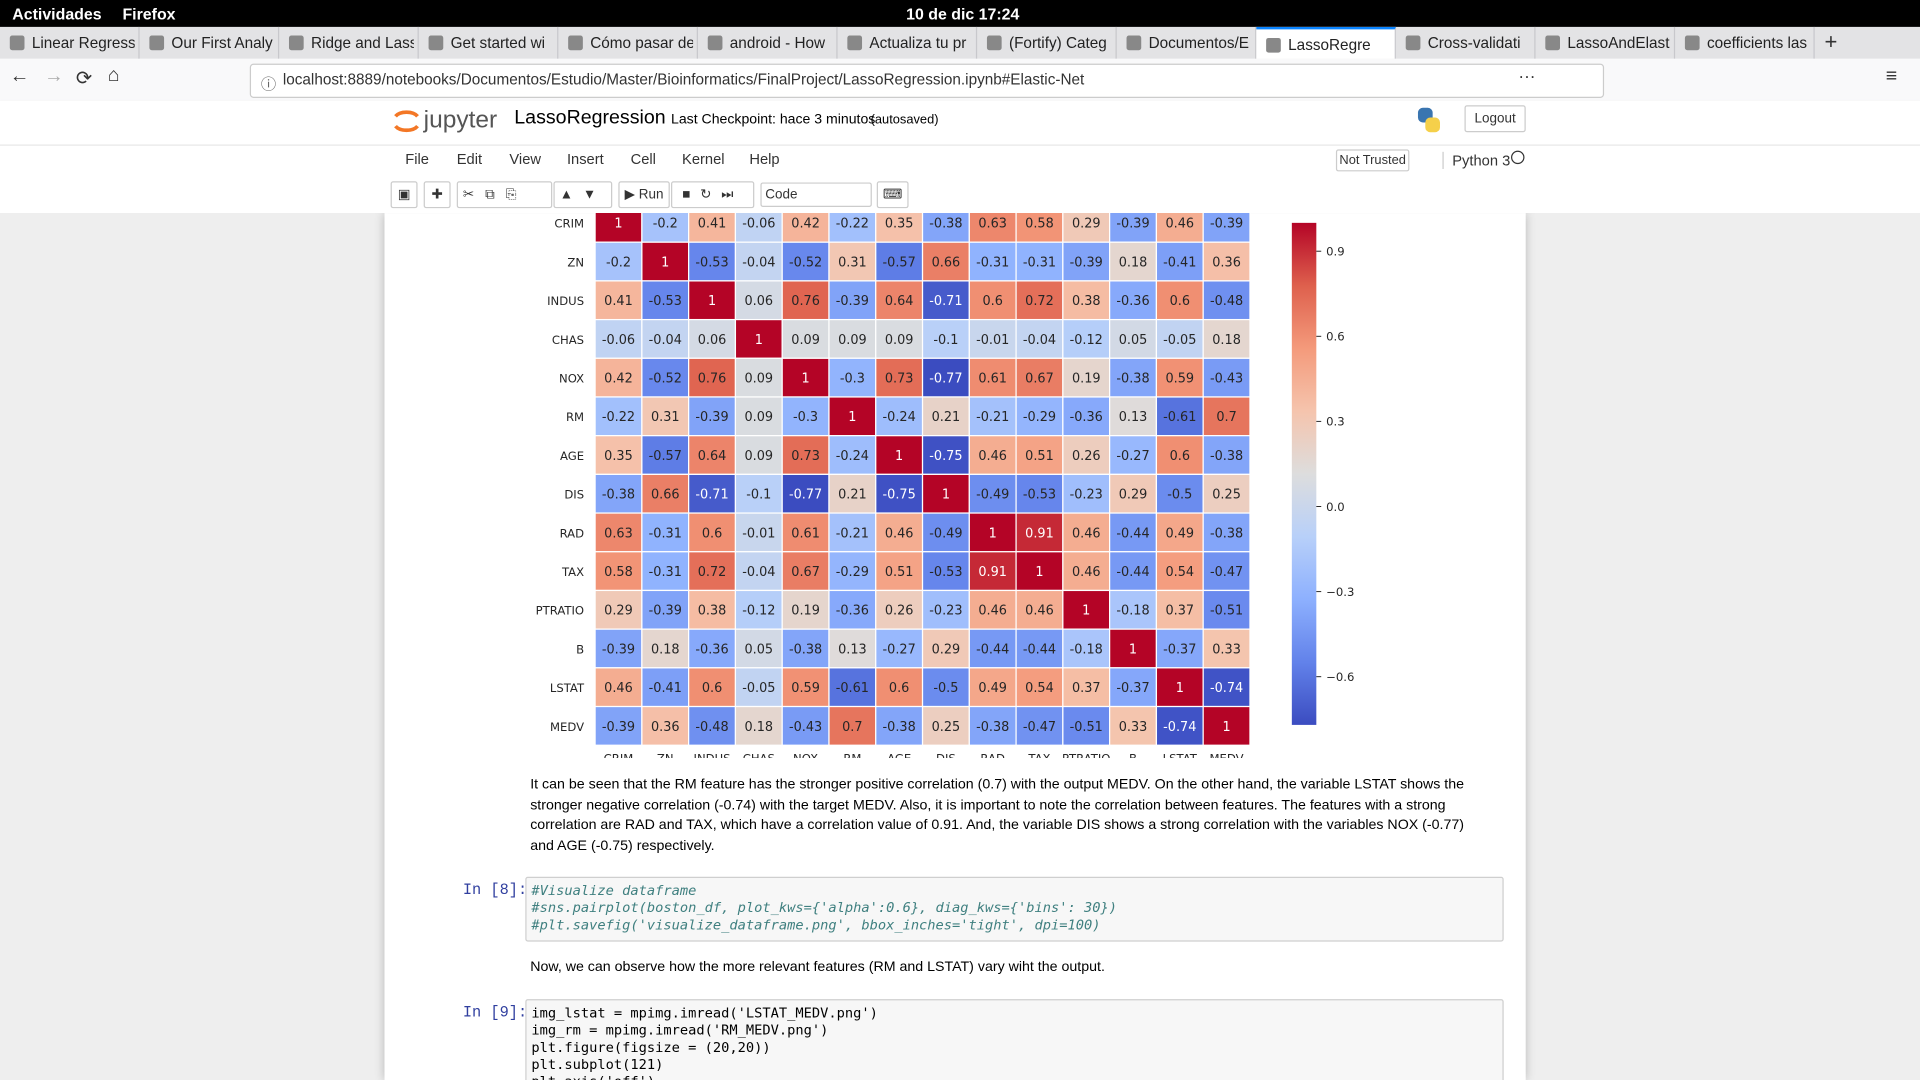  I want to click on cell-type-select: Code, so click(816, 194).